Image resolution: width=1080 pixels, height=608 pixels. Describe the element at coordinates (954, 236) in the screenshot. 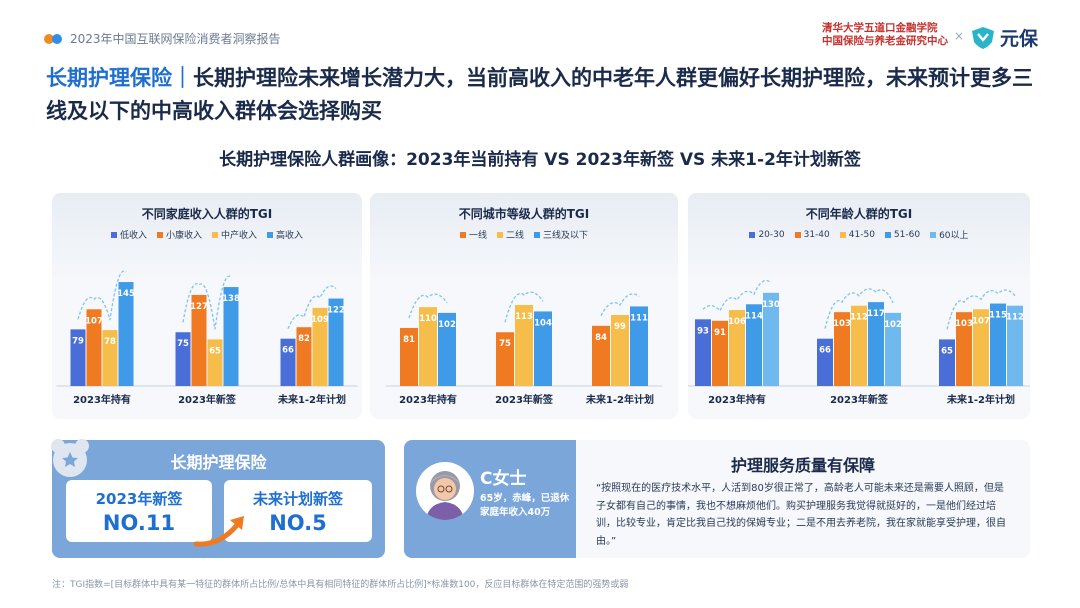

I see `legend-label: 60以上` at that location.